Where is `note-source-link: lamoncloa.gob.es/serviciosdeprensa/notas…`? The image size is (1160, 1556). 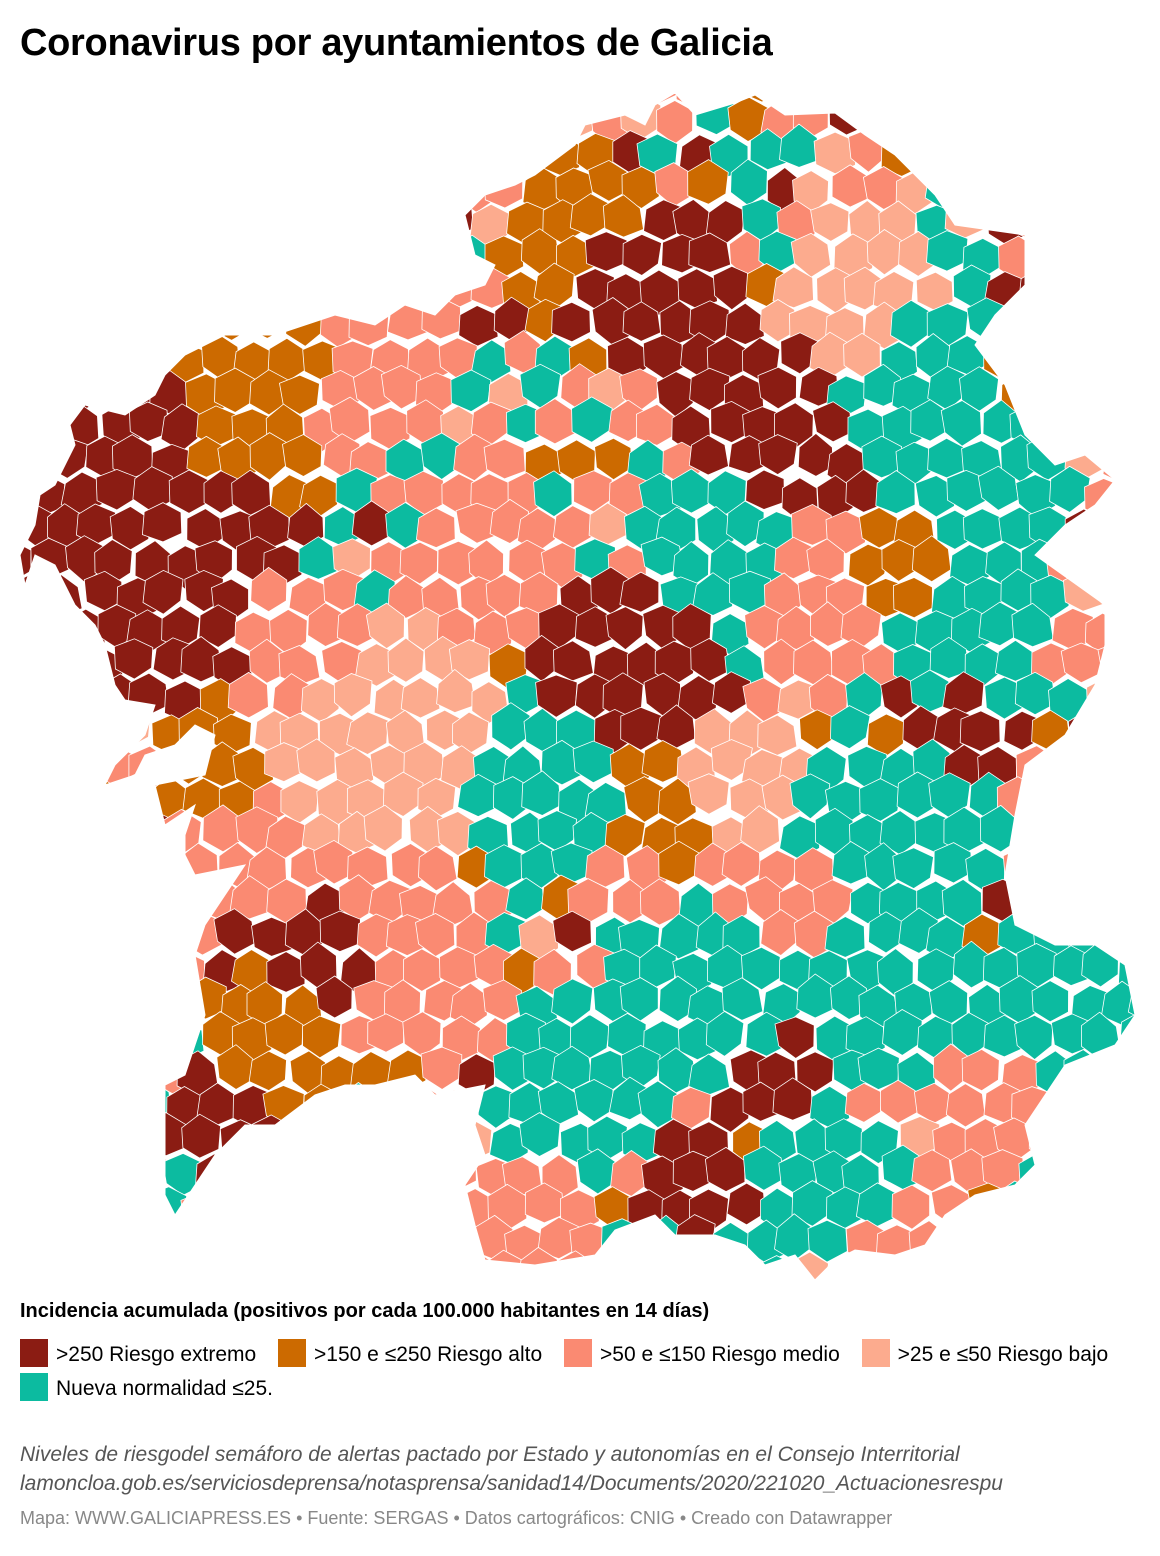
note-source-link: lamoncloa.gob.es/serviciosdeprensa/notas… is located at coordinates (511, 1483).